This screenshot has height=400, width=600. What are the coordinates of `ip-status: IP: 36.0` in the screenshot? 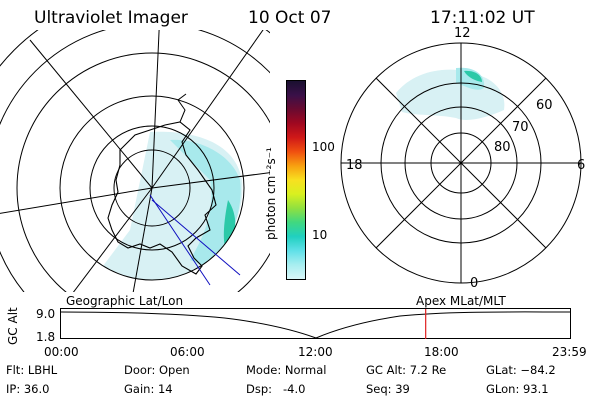 It's located at (28, 389).